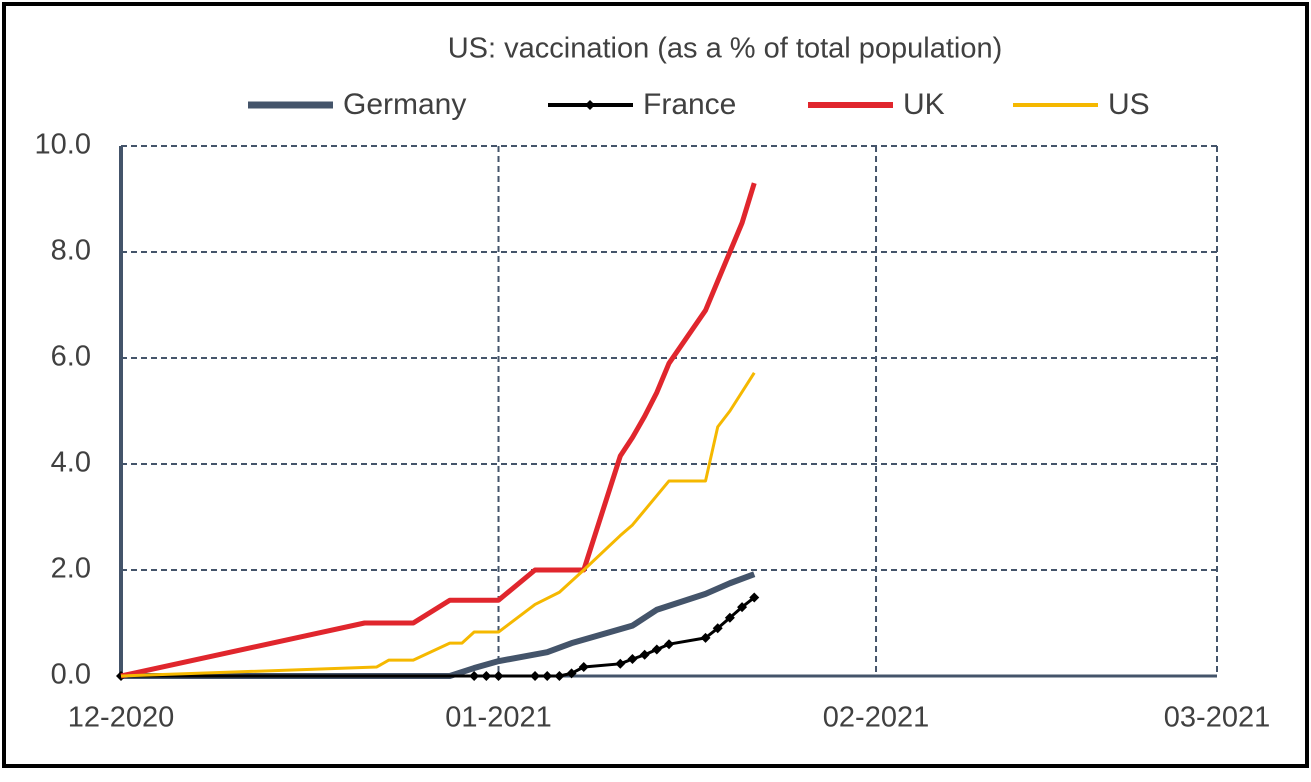 The height and width of the screenshot is (782, 1311). What do you see at coordinates (498, 718) in the screenshot?
I see `x-tick-label: 01-2021` at bounding box center [498, 718].